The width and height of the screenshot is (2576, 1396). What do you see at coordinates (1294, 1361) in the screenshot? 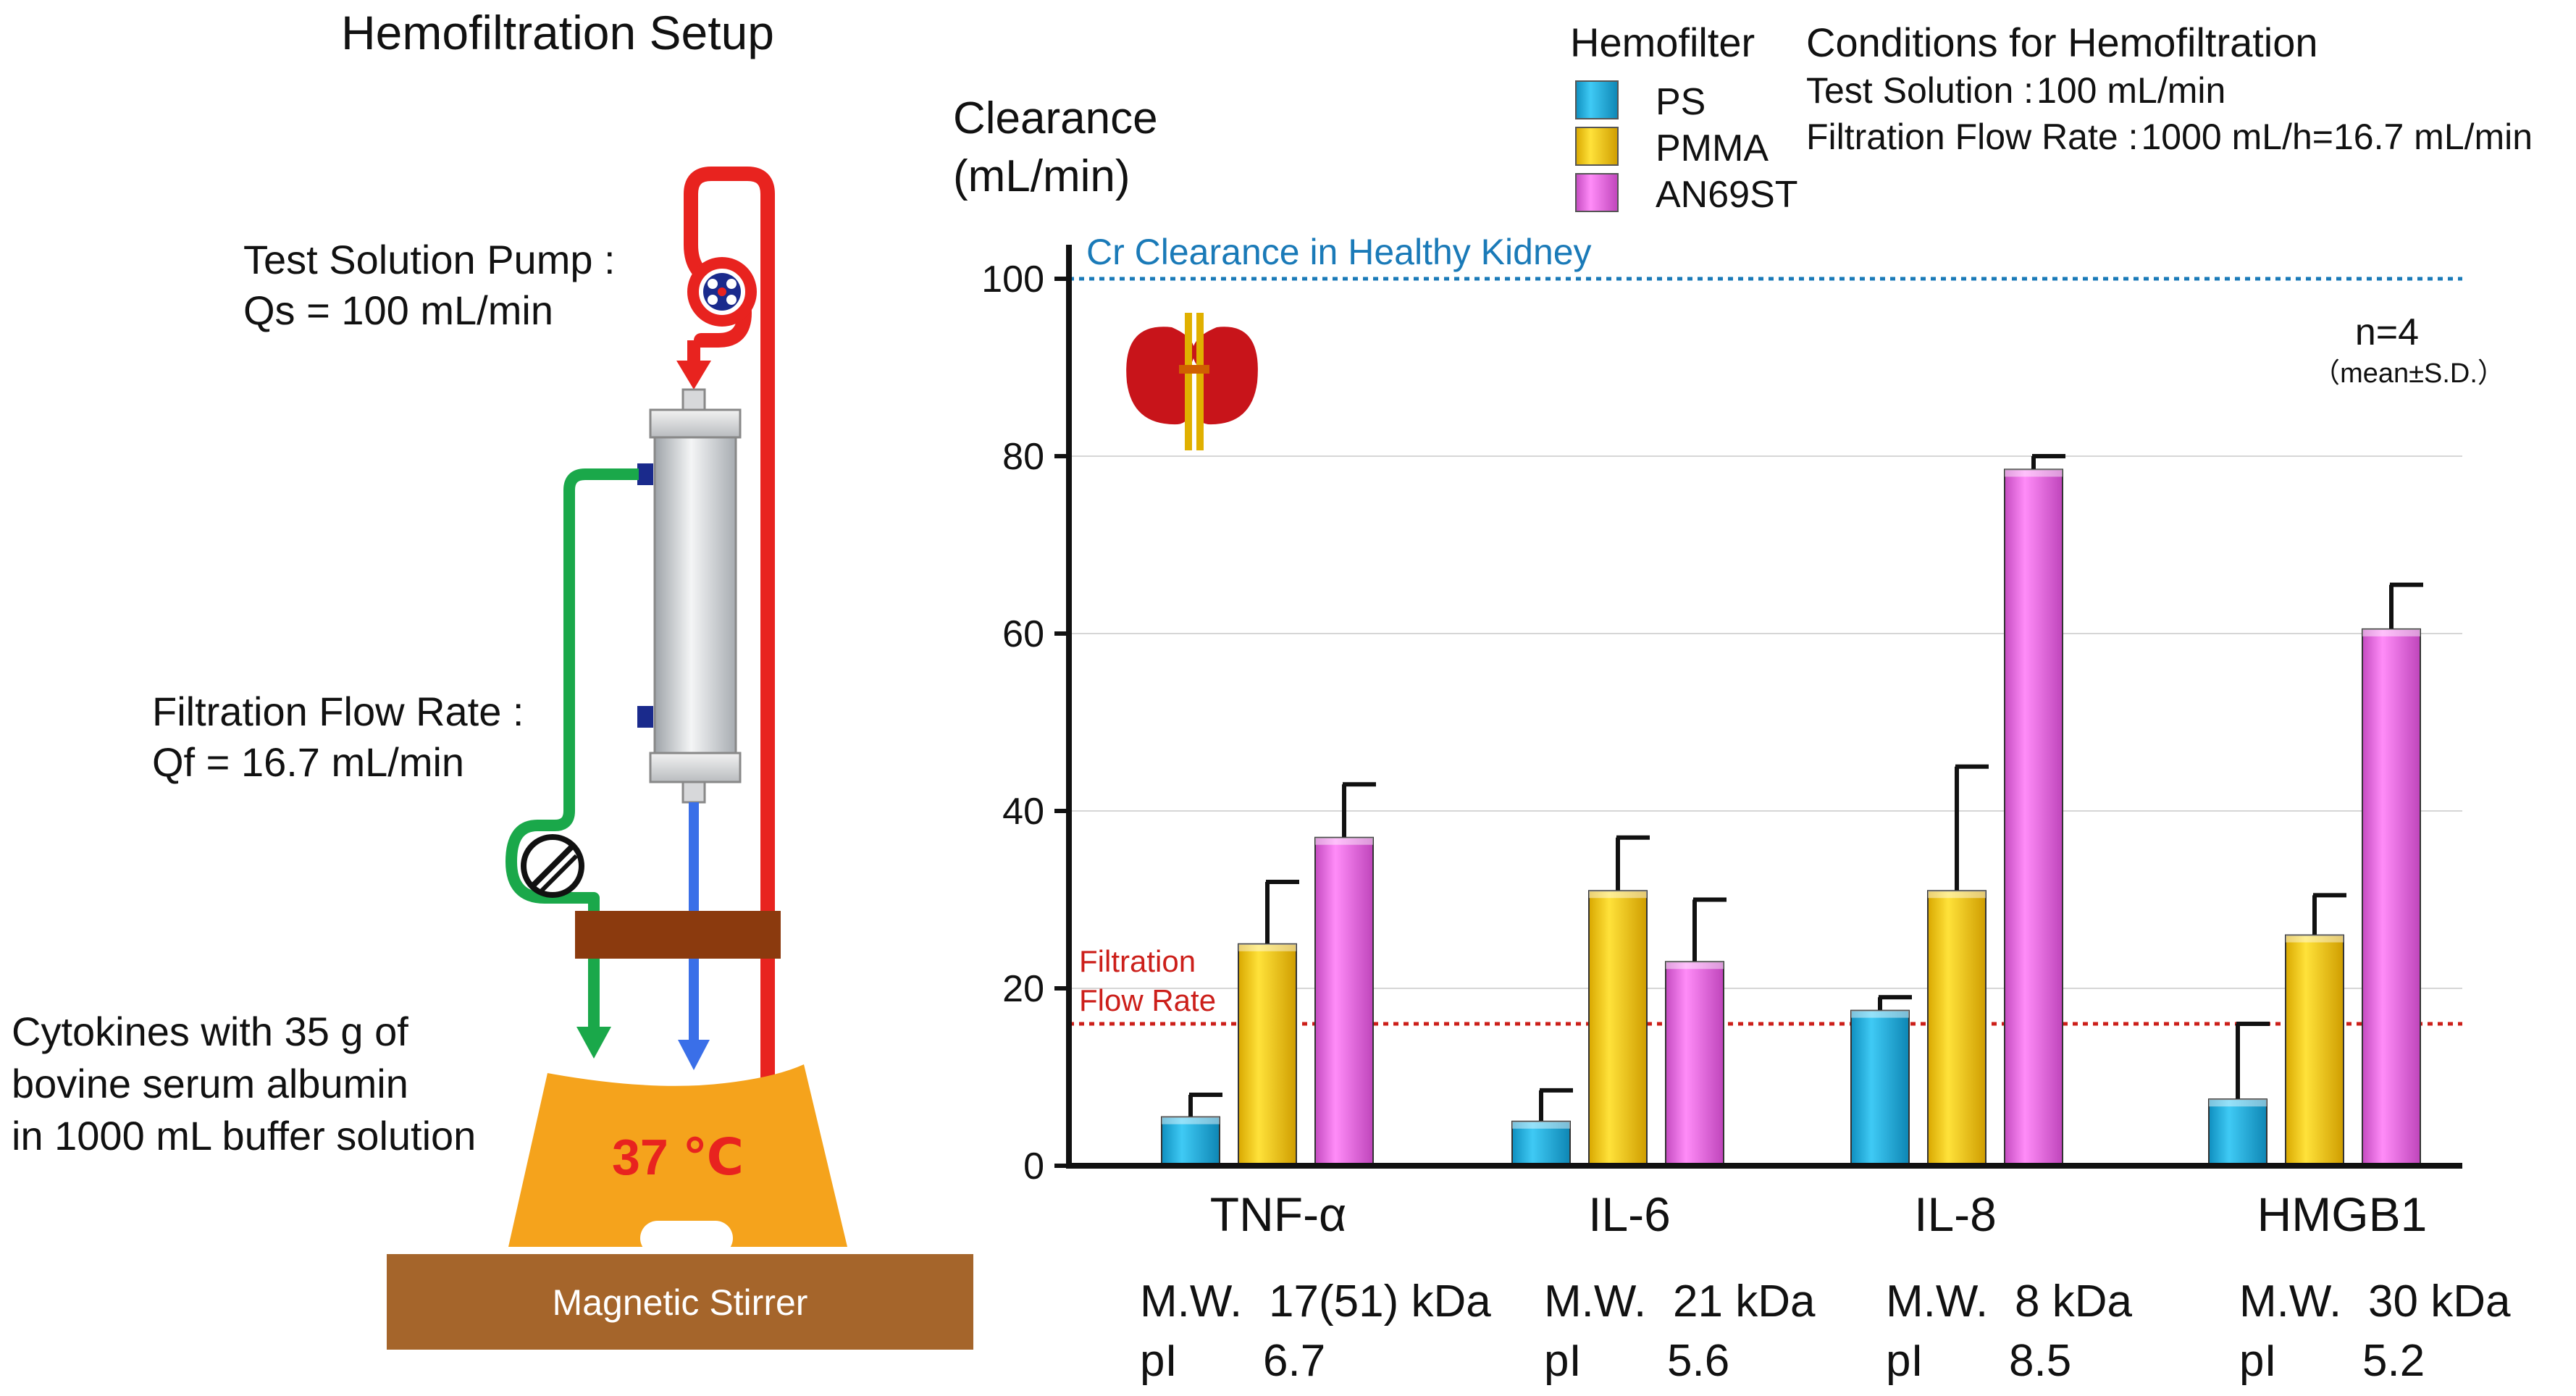
I see `pi-value-0: 6.7` at bounding box center [1294, 1361].